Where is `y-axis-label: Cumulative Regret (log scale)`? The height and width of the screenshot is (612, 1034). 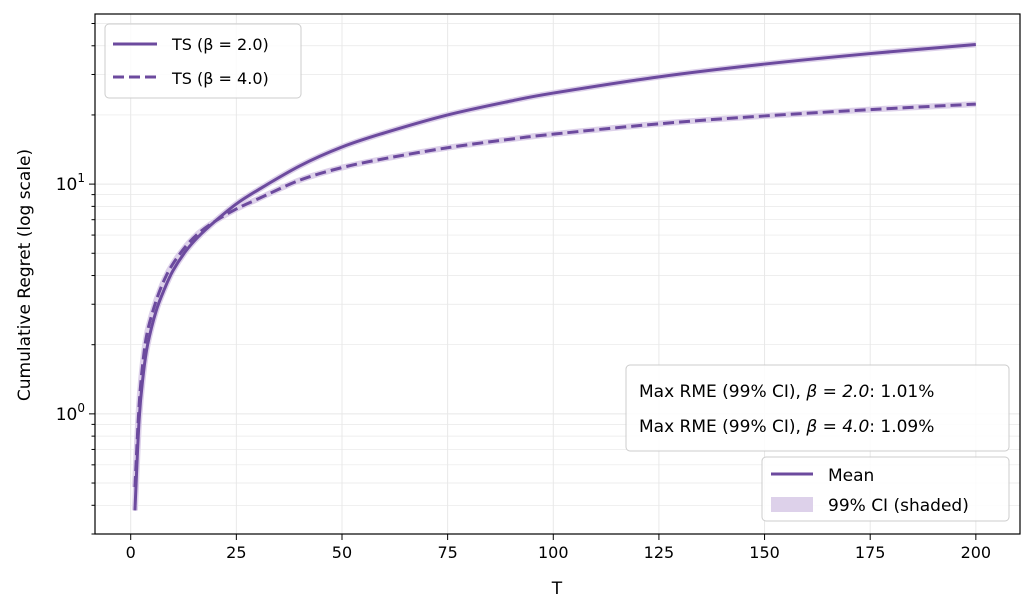 y-axis-label: Cumulative Regret (log scale) is located at coordinates (25, 275).